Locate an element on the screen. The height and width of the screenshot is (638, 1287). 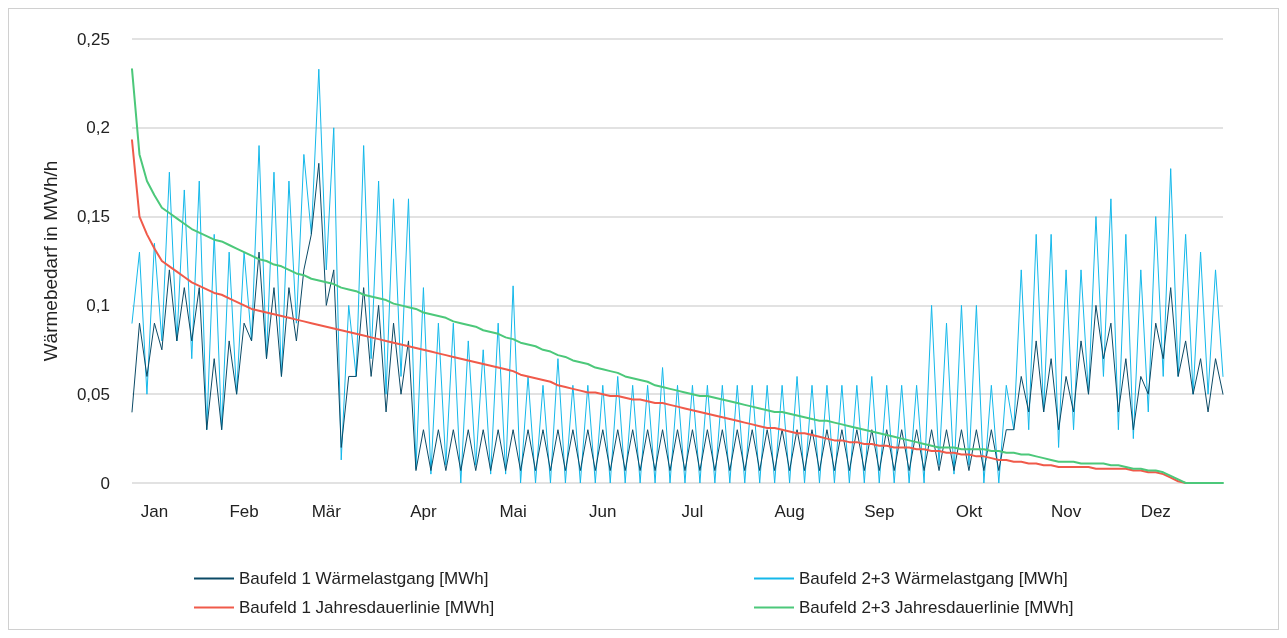
x-tick-label: Apr is located at coordinates (423, 511).